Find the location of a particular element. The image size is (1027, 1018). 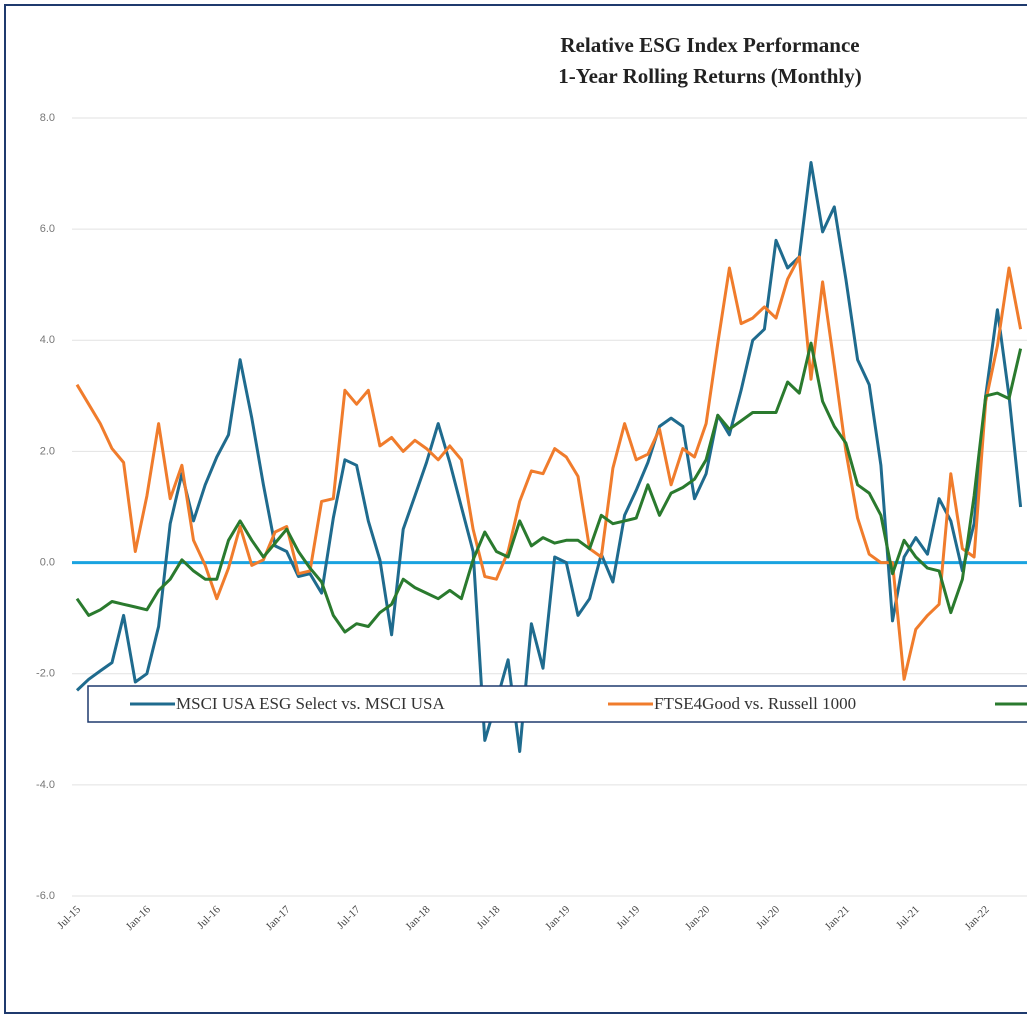

x-tick-label: Jan-20 is located at coordinates (698, 918).